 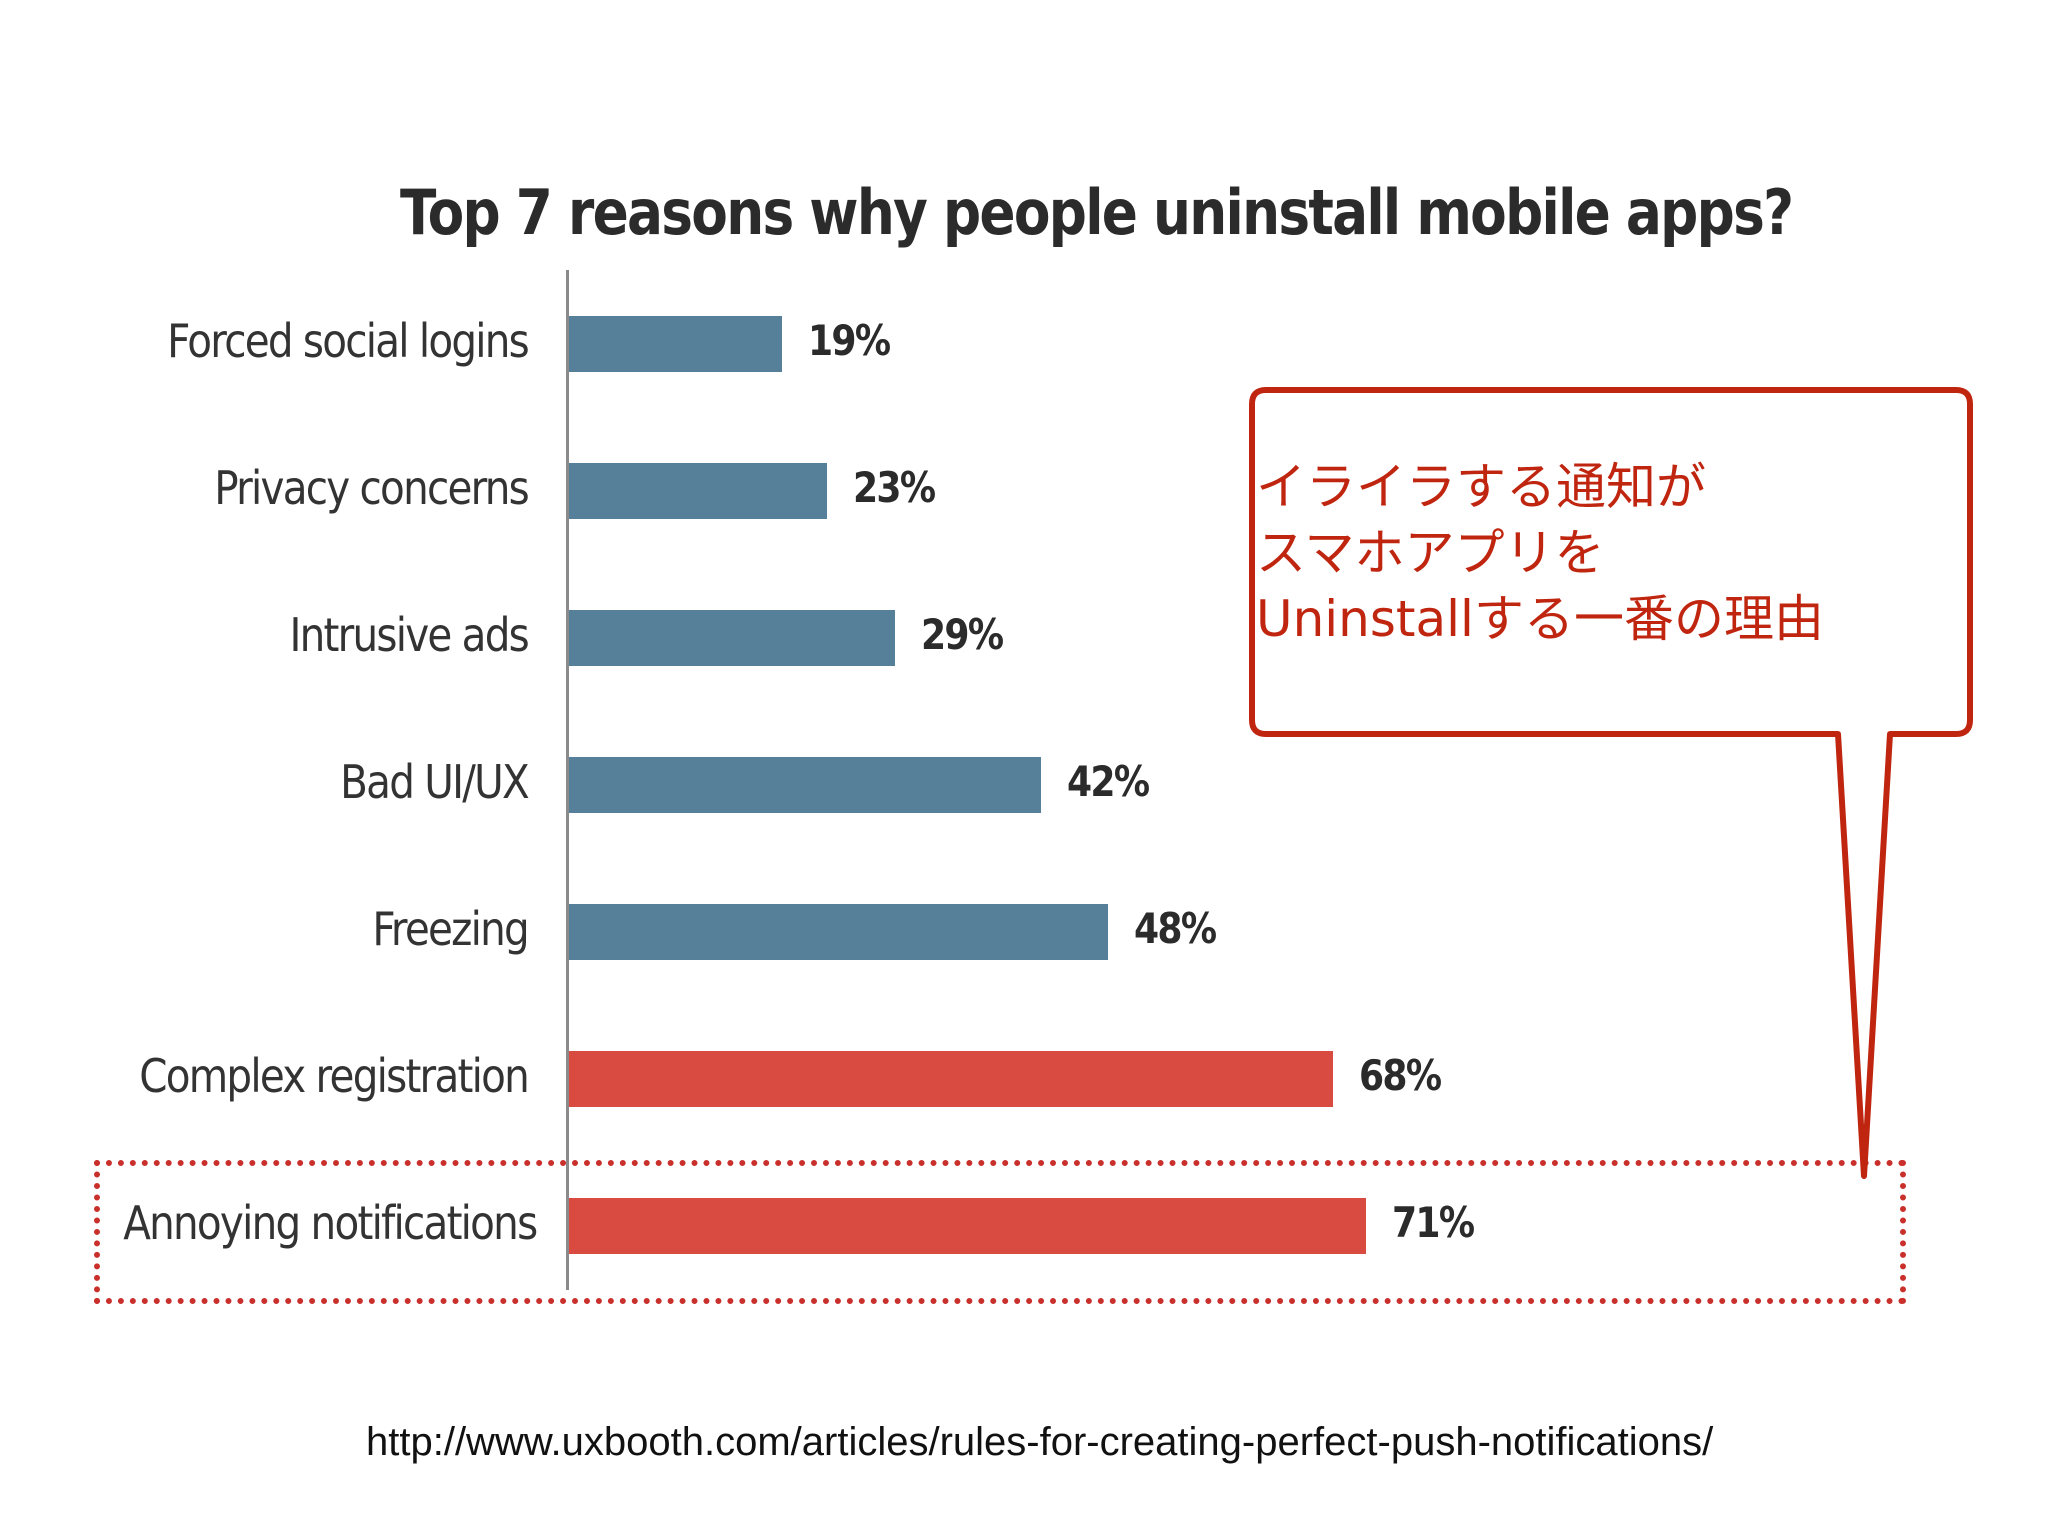 What do you see at coordinates (732, 638) in the screenshot?
I see `bar-intrusive-ads` at bounding box center [732, 638].